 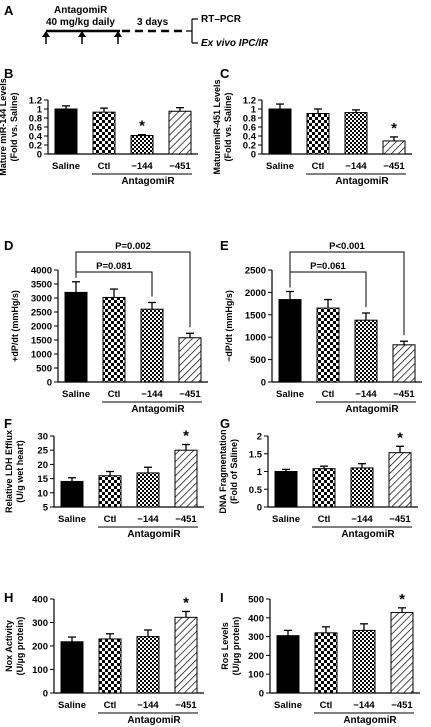 I want to click on y-tick-label: 3000, so click(x=41, y=299).